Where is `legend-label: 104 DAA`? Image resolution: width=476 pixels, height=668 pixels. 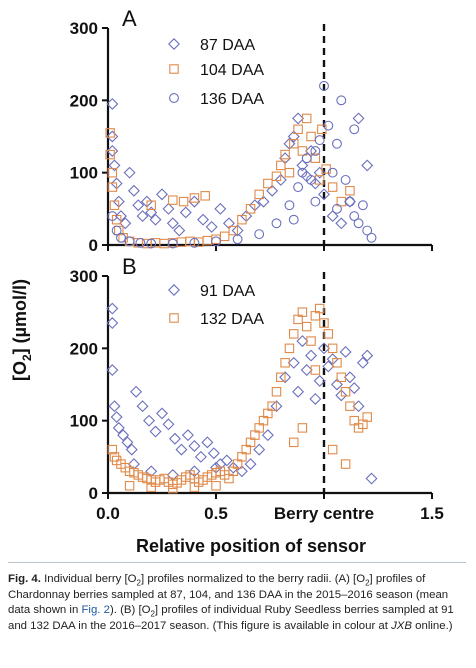
legend-label: 104 DAA is located at coordinates (232, 70).